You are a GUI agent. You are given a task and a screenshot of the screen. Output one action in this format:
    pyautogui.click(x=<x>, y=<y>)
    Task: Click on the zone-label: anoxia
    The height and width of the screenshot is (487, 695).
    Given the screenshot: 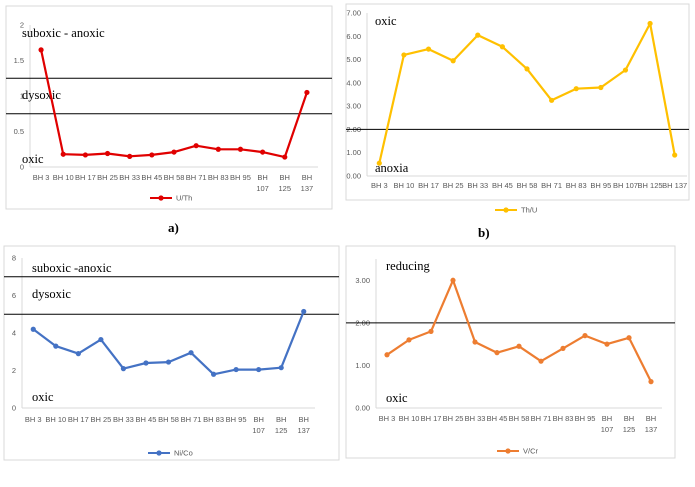 What is the action you would take?
    pyautogui.click(x=392, y=168)
    